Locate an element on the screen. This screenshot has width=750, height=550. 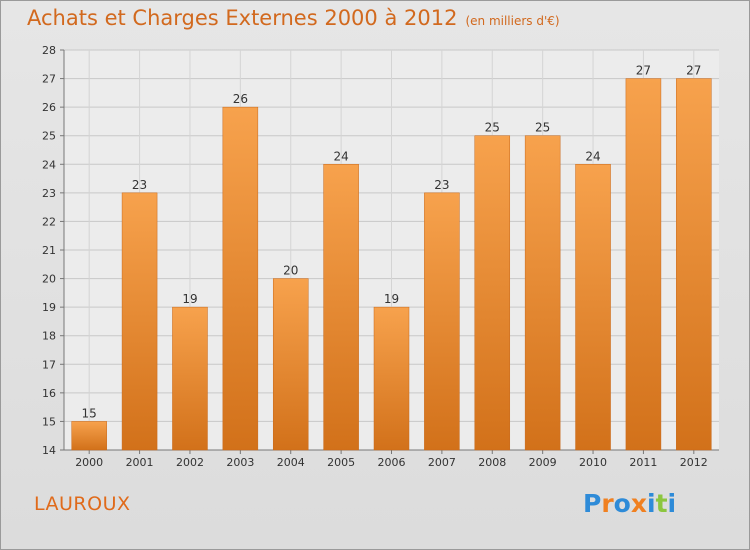
y-tick-label: 21 is located at coordinates (49, 250).